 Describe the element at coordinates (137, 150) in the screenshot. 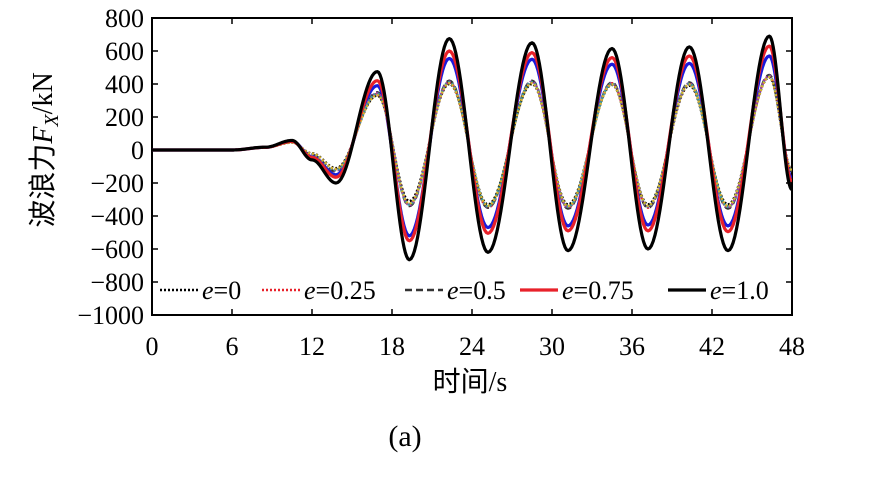

I see `y-tick-label: 0` at that location.